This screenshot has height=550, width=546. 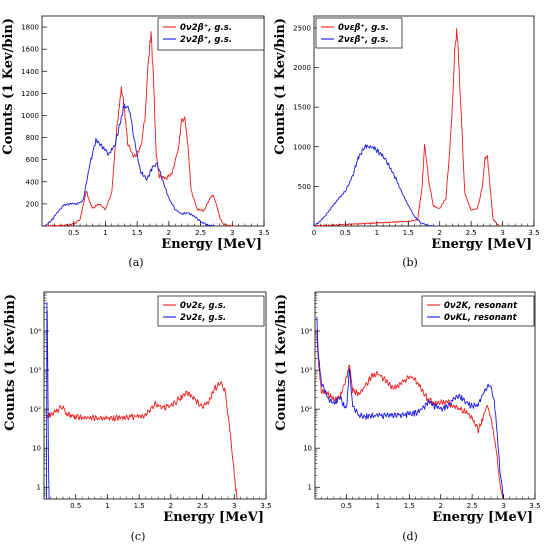 What do you see at coordinates (32, 138) in the screenshot?
I see `y-tick-label: 800` at bounding box center [32, 138].